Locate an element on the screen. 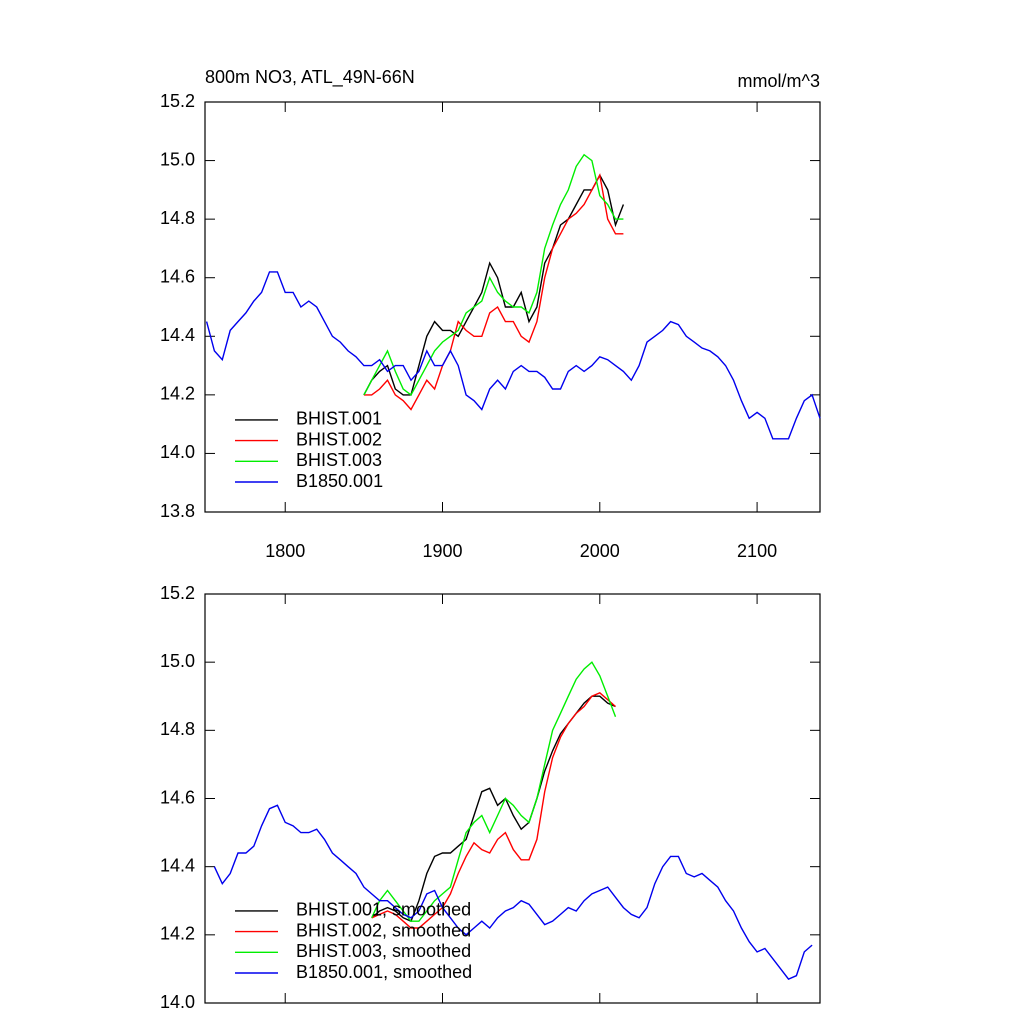 The width and height of the screenshot is (1024, 1024). x-tick-label: 1800 is located at coordinates (285, 551).